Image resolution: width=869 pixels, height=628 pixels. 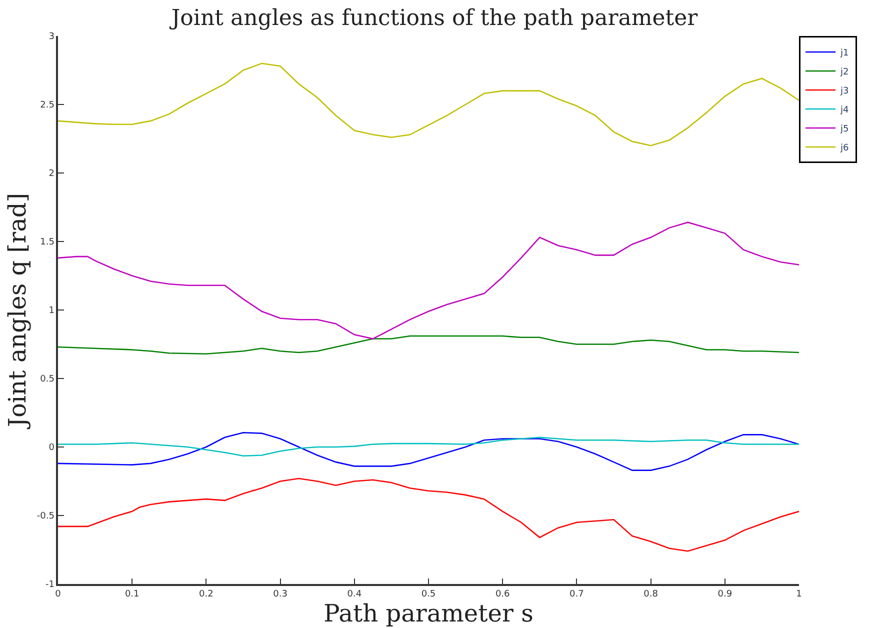 I want to click on chart-title: Joint angles as functions of the path parameter, so click(x=433, y=18).